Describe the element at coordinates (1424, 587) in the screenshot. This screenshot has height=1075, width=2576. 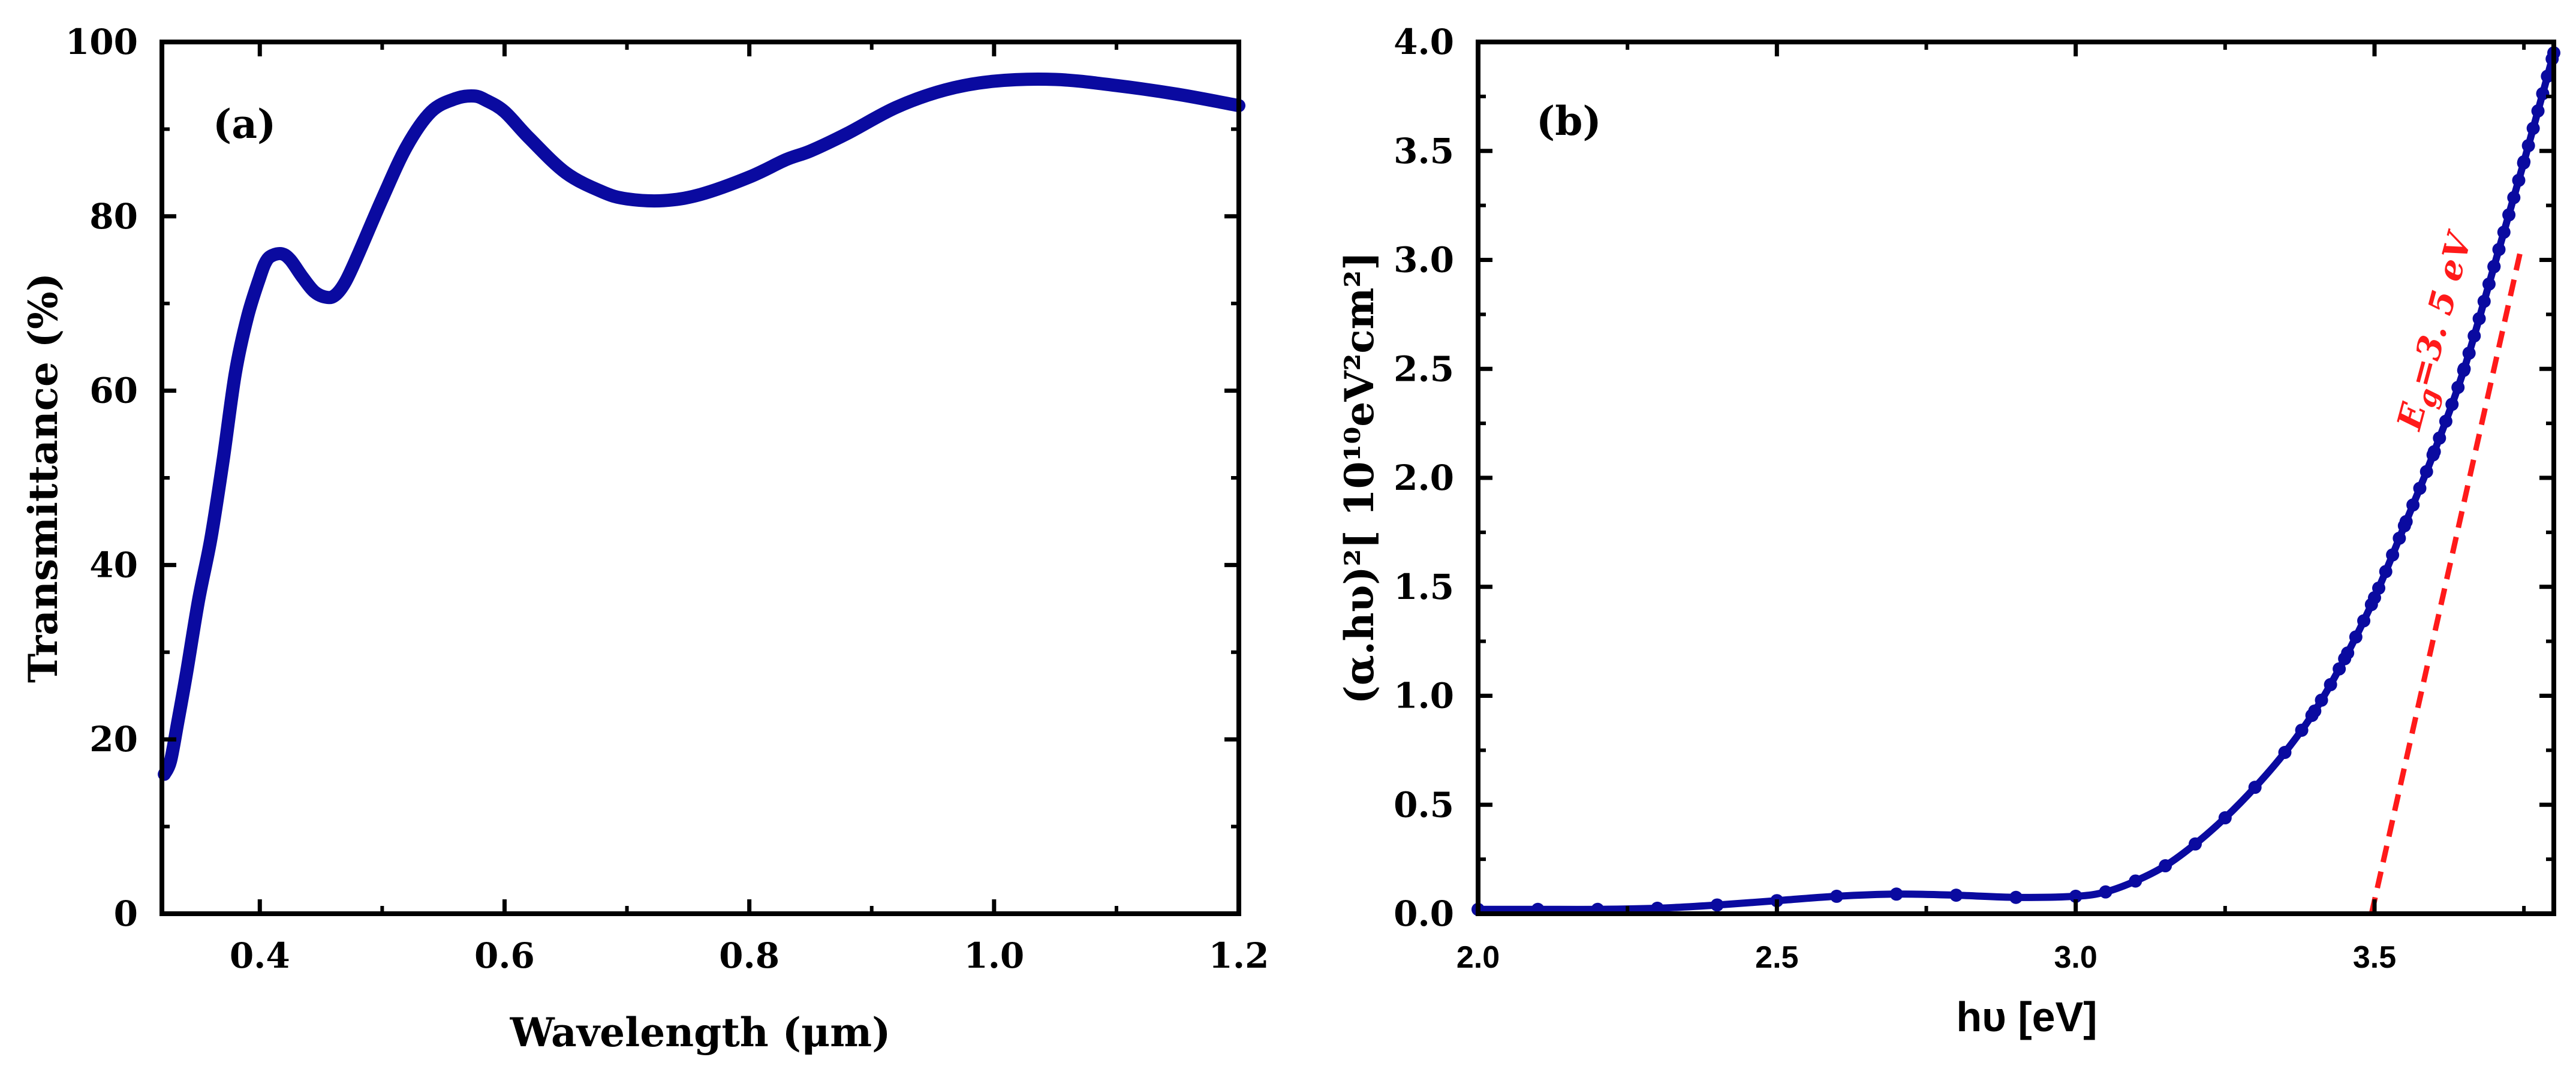
I see `panel-b-y-tick-label: 1.5` at that location.